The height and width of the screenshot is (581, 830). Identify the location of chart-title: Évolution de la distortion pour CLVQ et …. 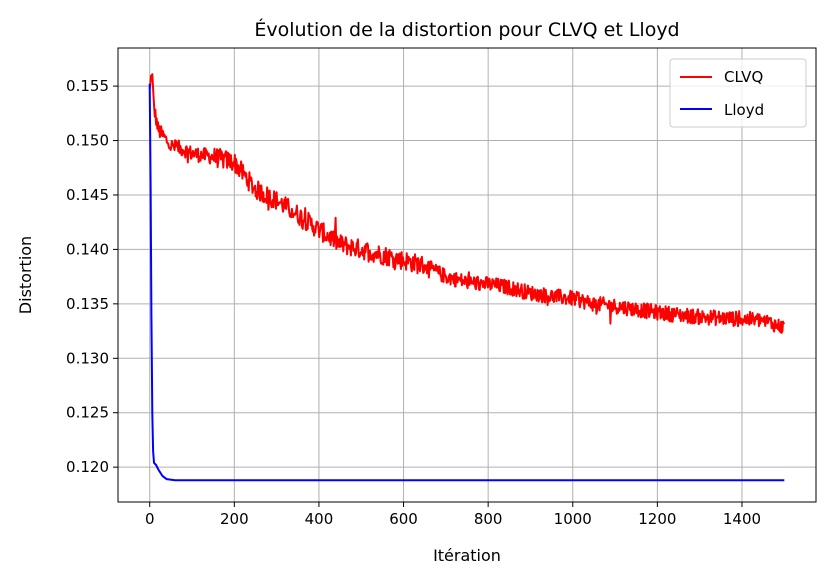
(466, 29).